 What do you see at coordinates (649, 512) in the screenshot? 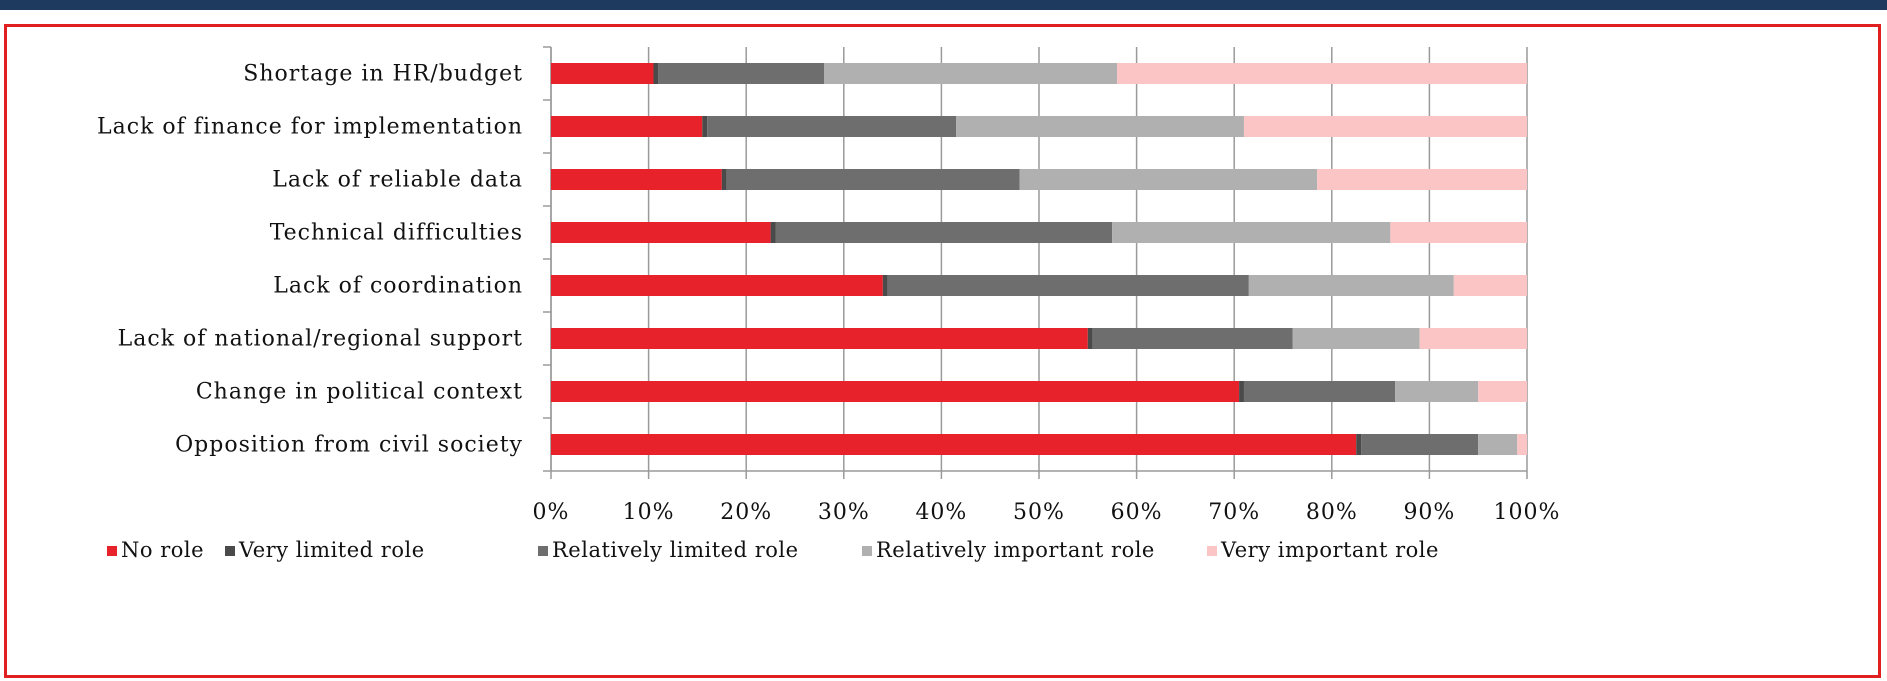
I see `x-tick-label: 10%` at bounding box center [649, 512].